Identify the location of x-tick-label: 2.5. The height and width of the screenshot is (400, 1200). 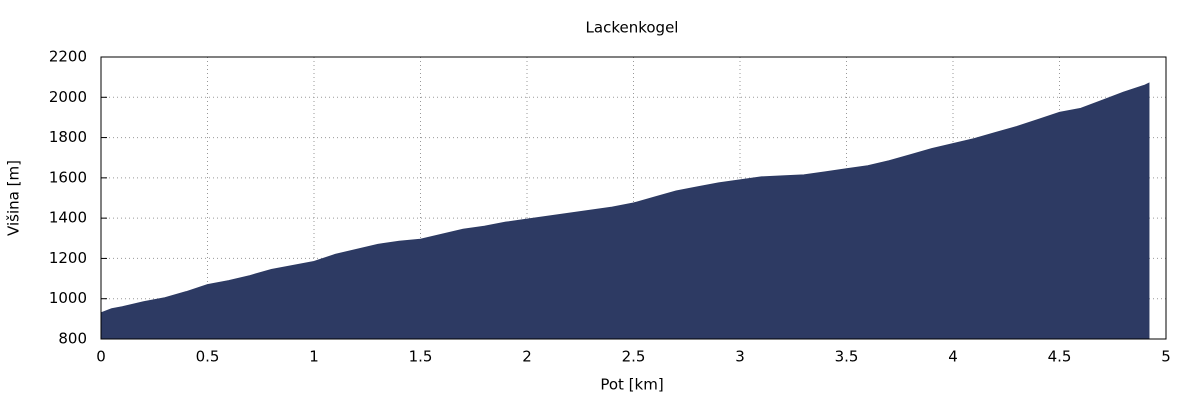
(634, 357).